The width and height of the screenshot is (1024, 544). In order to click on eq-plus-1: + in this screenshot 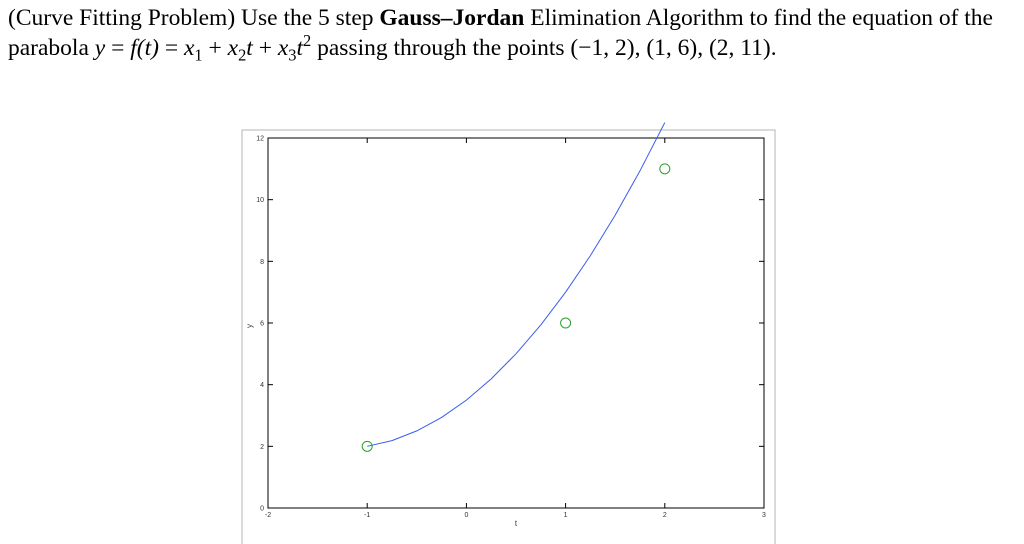, I will do `click(215, 47)`.